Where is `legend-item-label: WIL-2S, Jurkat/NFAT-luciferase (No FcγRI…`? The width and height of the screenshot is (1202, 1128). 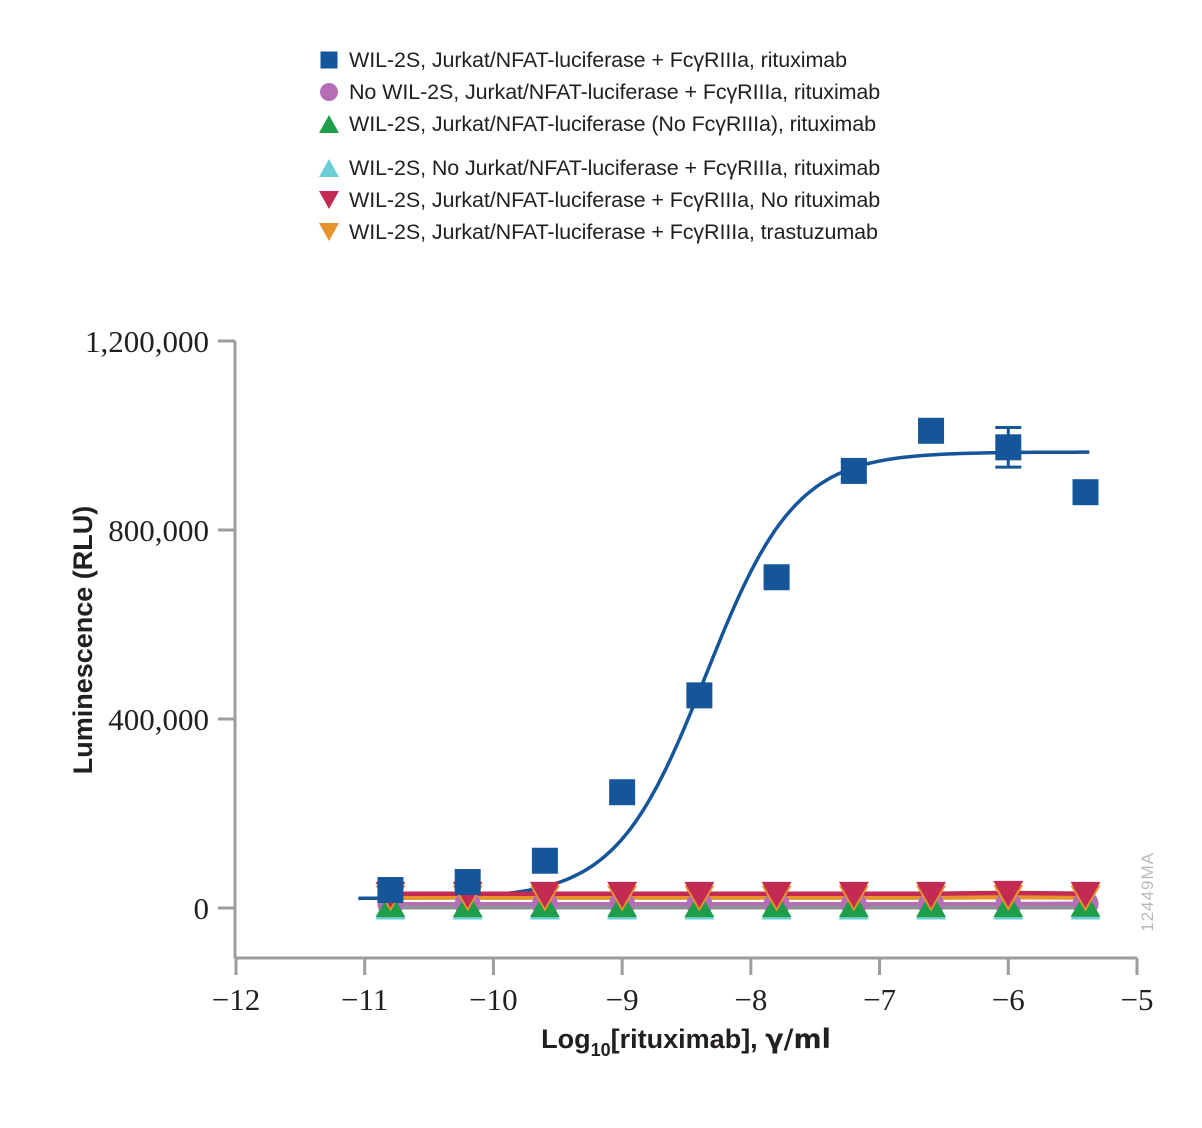 legend-item-label: WIL-2S, Jurkat/NFAT-luciferase (No FcγRI… is located at coordinates (612, 123).